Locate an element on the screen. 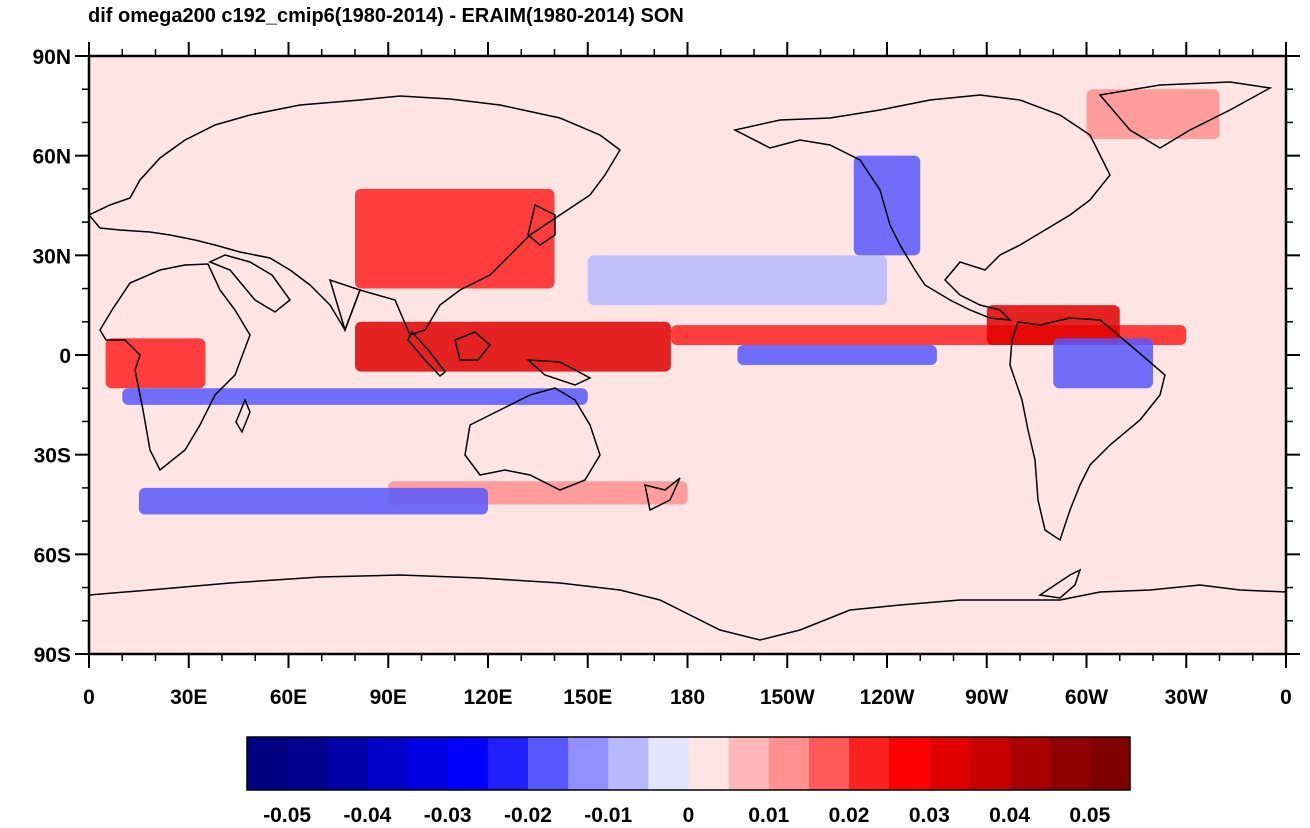  coast-japan is located at coordinates (541, 224).